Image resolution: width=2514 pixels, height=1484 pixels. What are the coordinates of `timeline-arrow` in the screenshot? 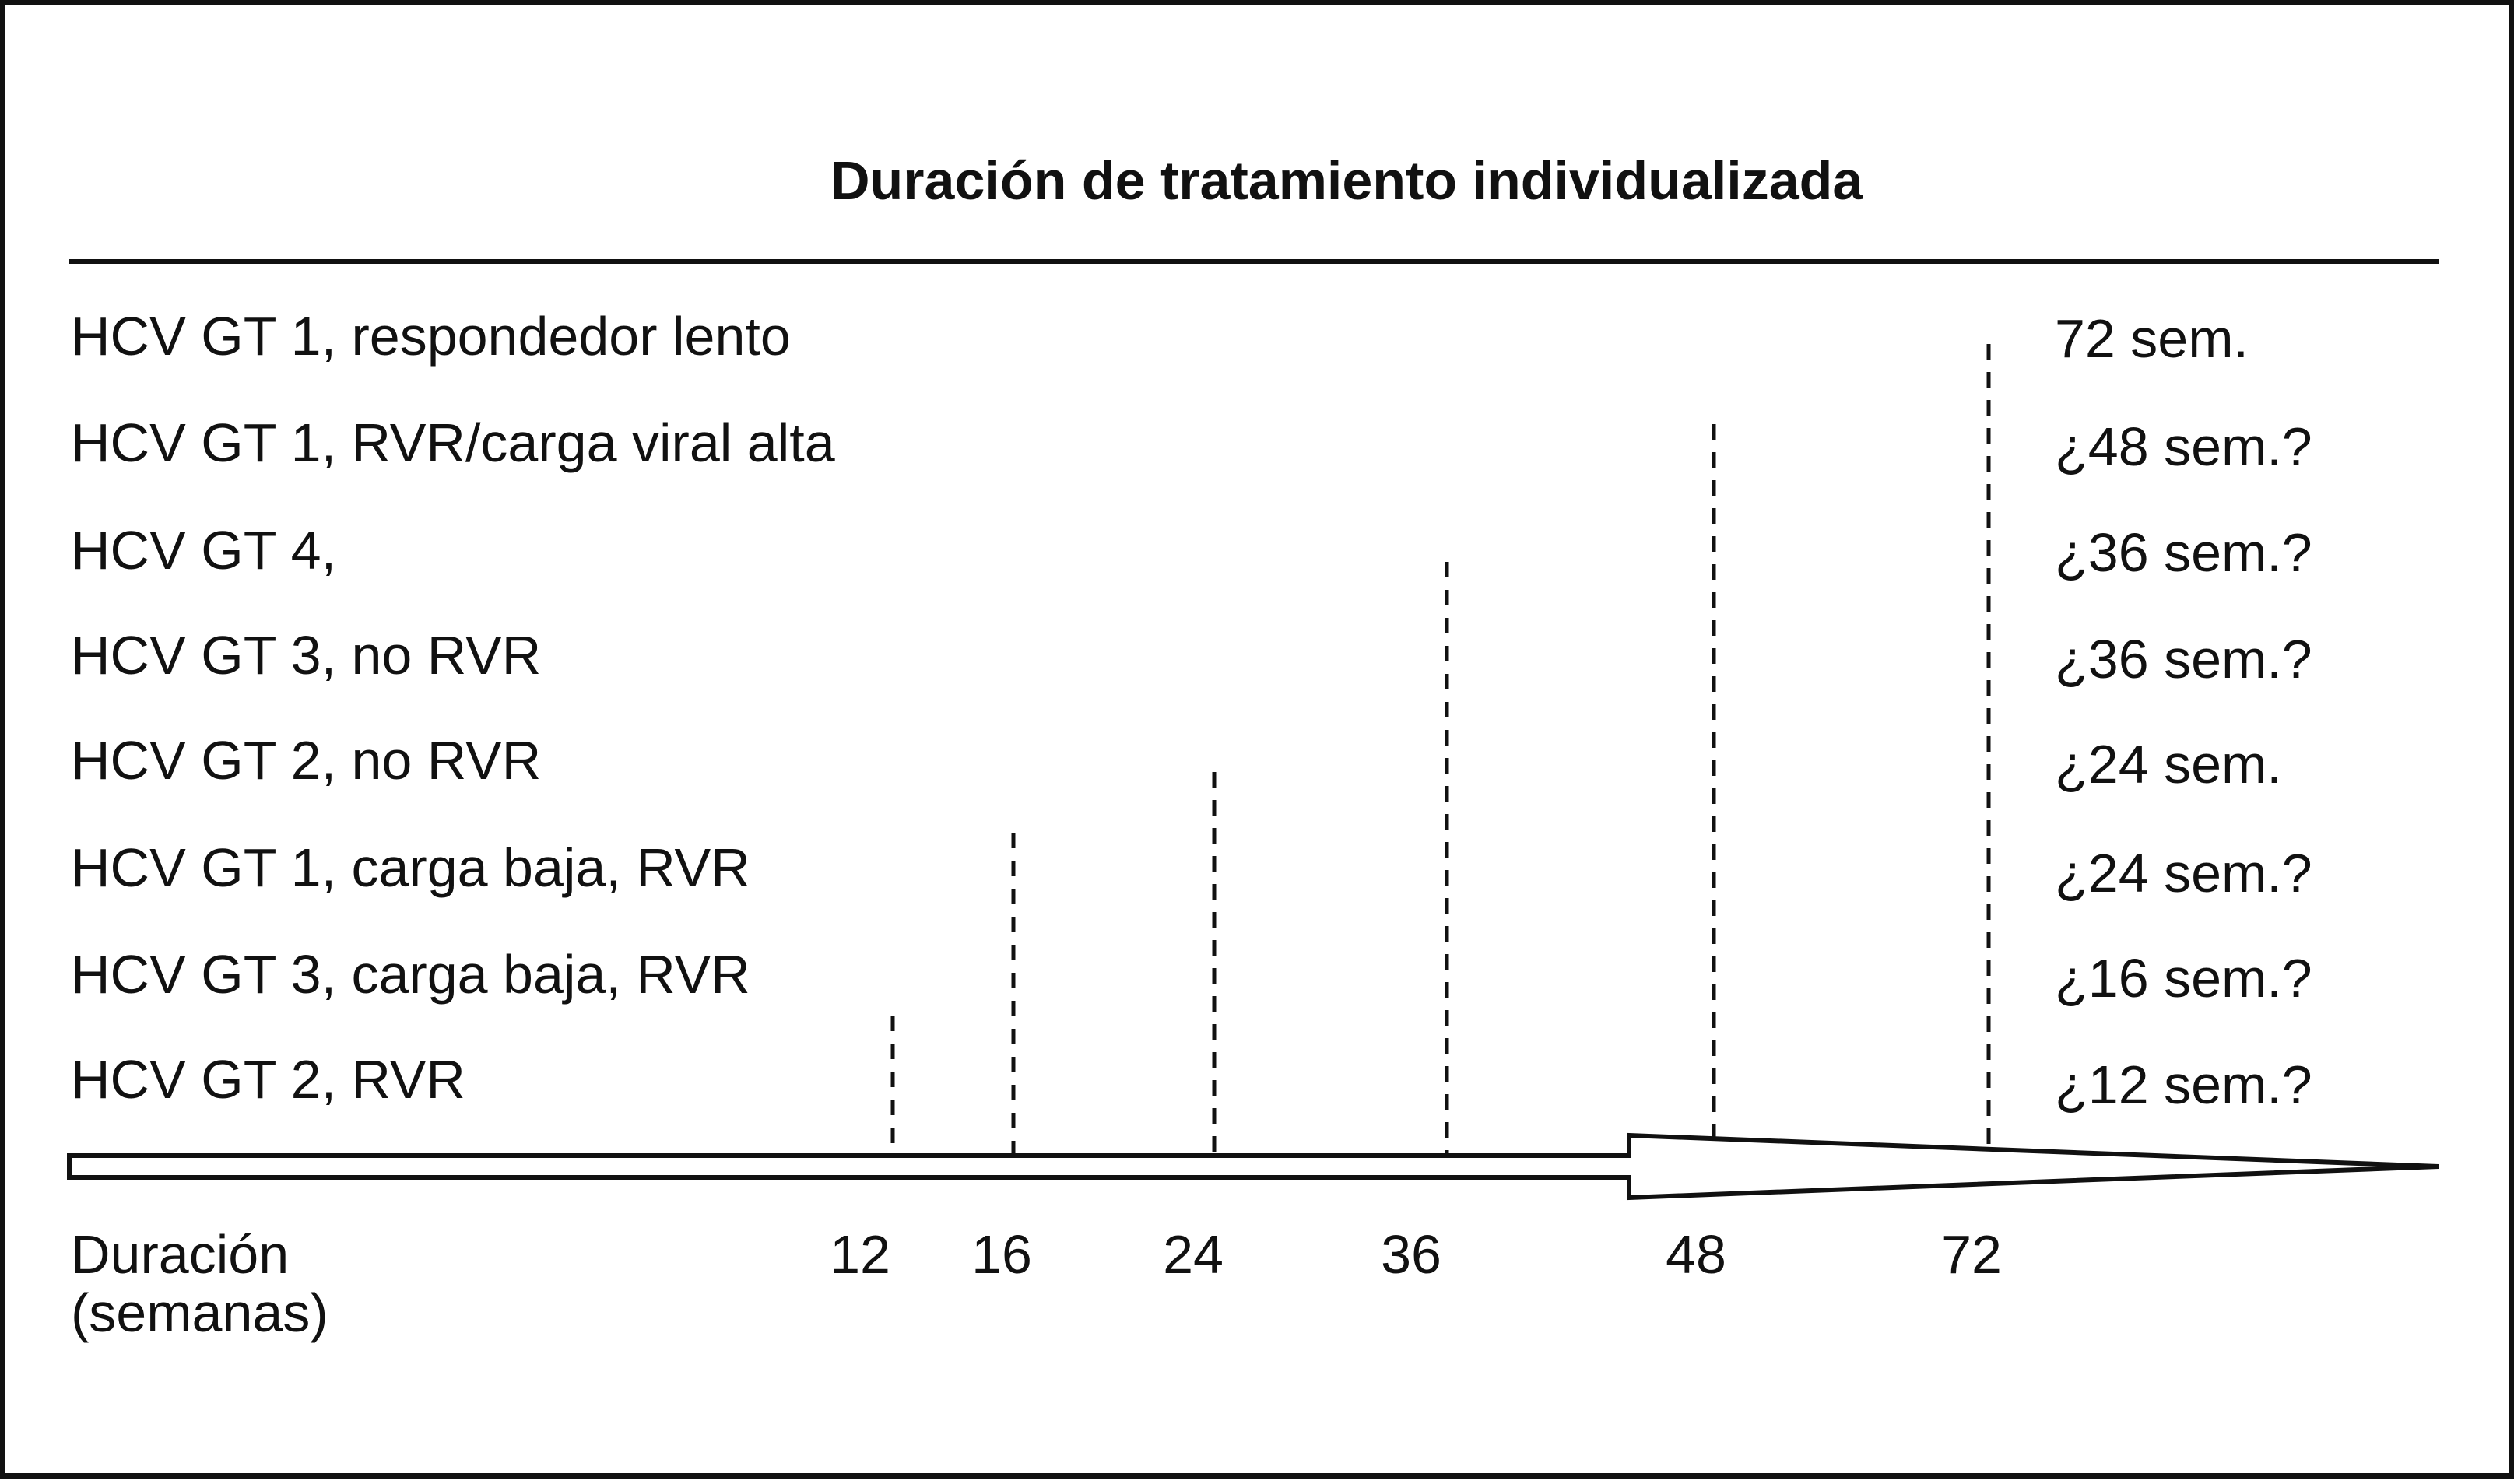 It's located at (1253, 1166).